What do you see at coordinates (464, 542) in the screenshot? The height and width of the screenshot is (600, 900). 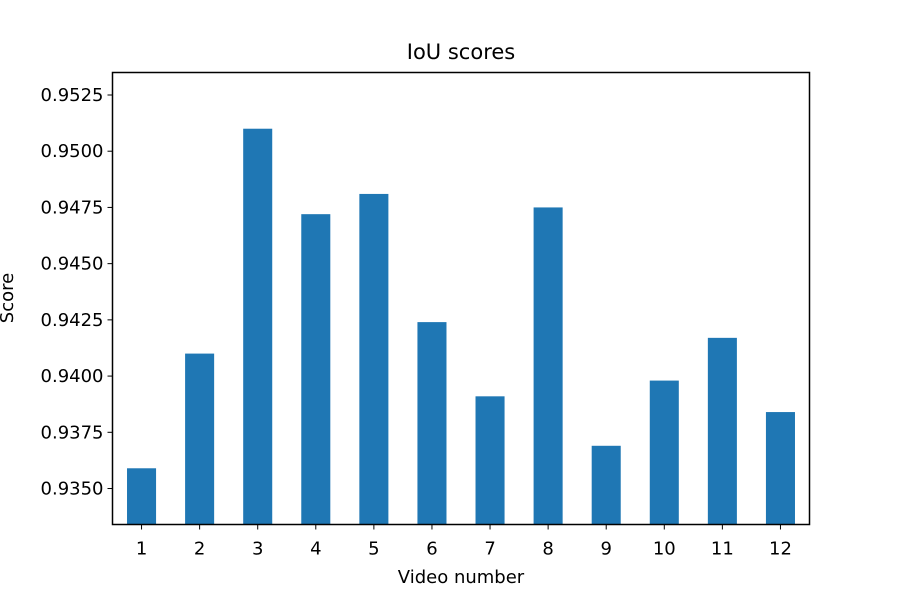 I see `x-axis: 1 2 3 4 5 6 7 8 9 10 11 12` at bounding box center [464, 542].